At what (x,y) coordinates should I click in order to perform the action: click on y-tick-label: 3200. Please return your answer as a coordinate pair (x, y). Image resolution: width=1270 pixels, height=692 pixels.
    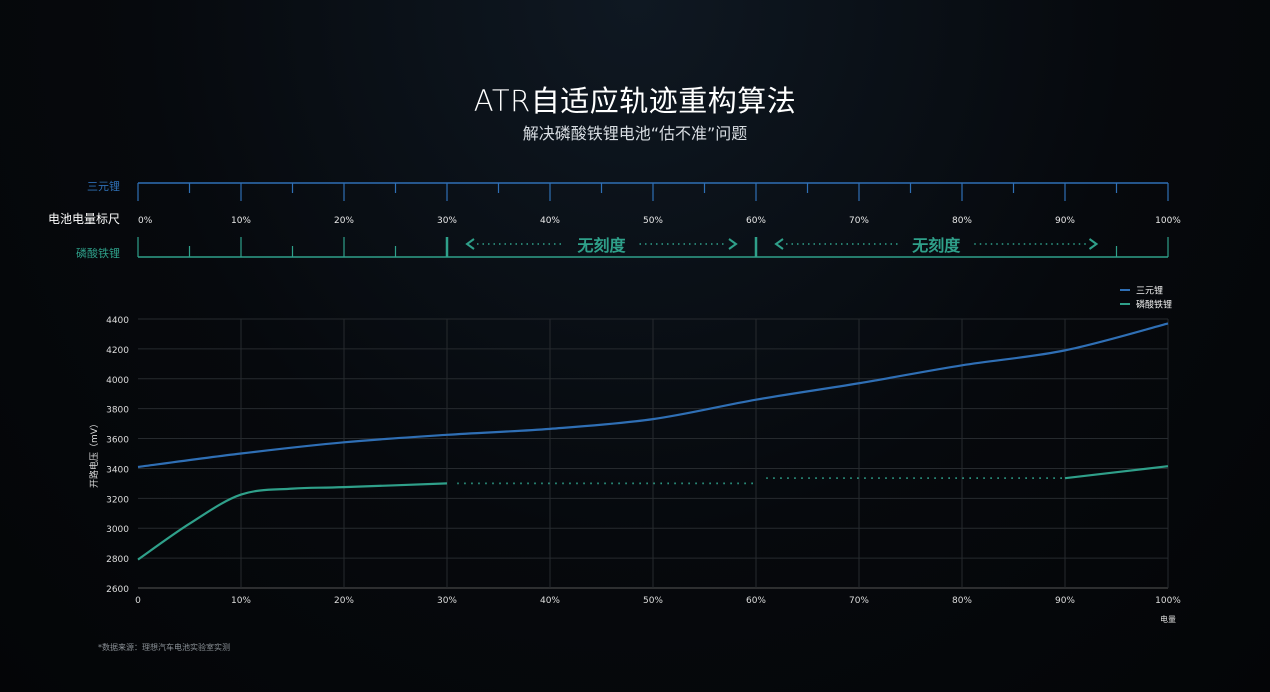
    Looking at the image, I should click on (117, 500).